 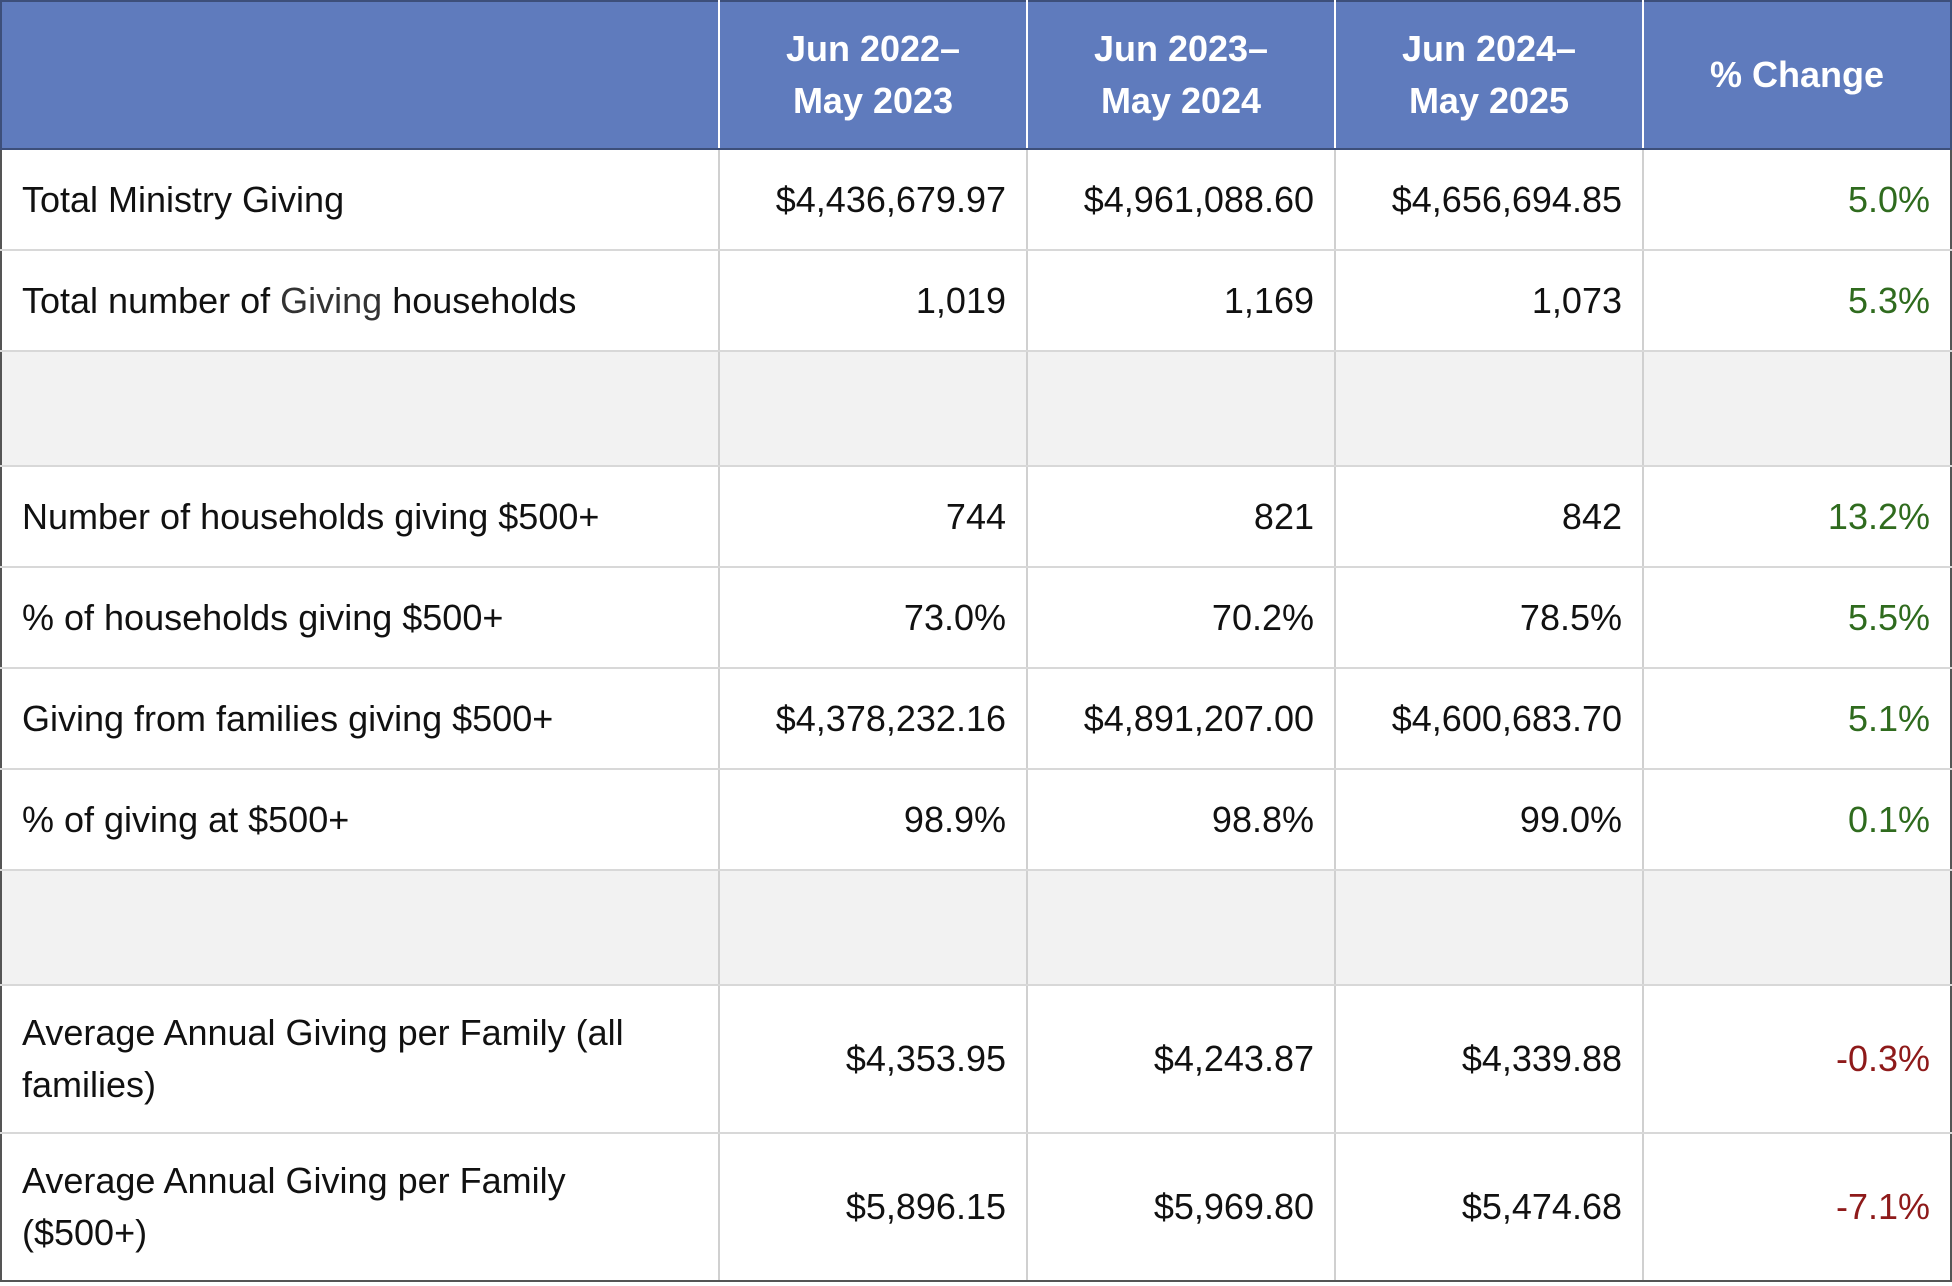 I want to click on header-period-2023-line2: May 2024, so click(x=1181, y=100).